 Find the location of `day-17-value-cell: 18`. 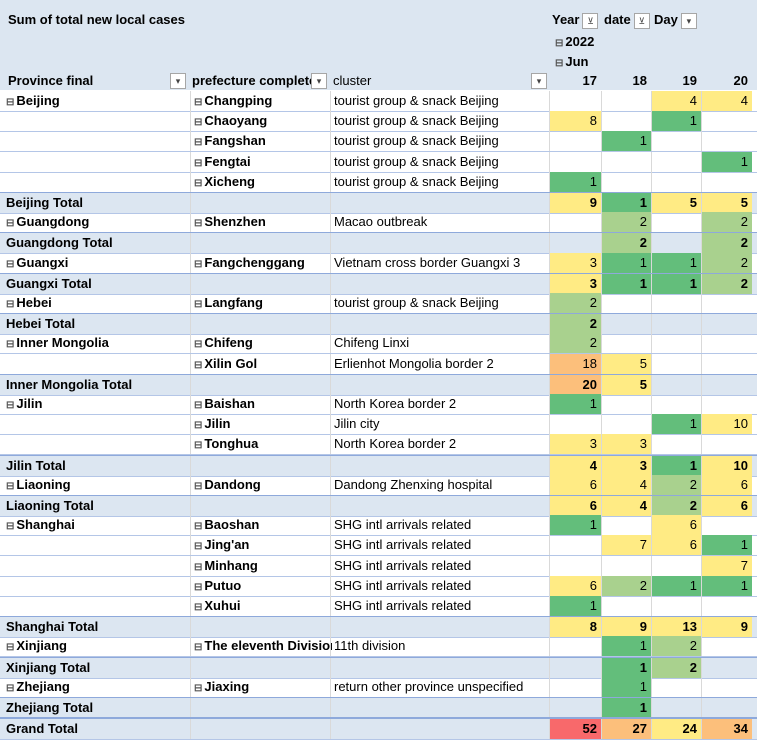

day-17-value-cell: 18 is located at coordinates (575, 363).